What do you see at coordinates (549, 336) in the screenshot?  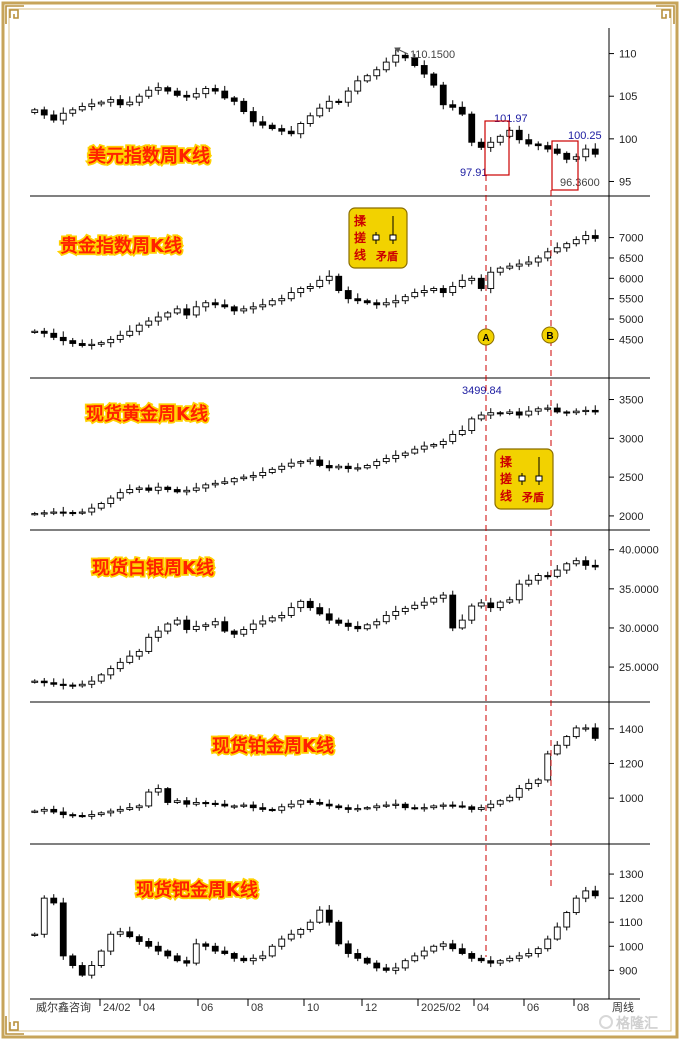 I see `marker-letter: B` at bounding box center [549, 336].